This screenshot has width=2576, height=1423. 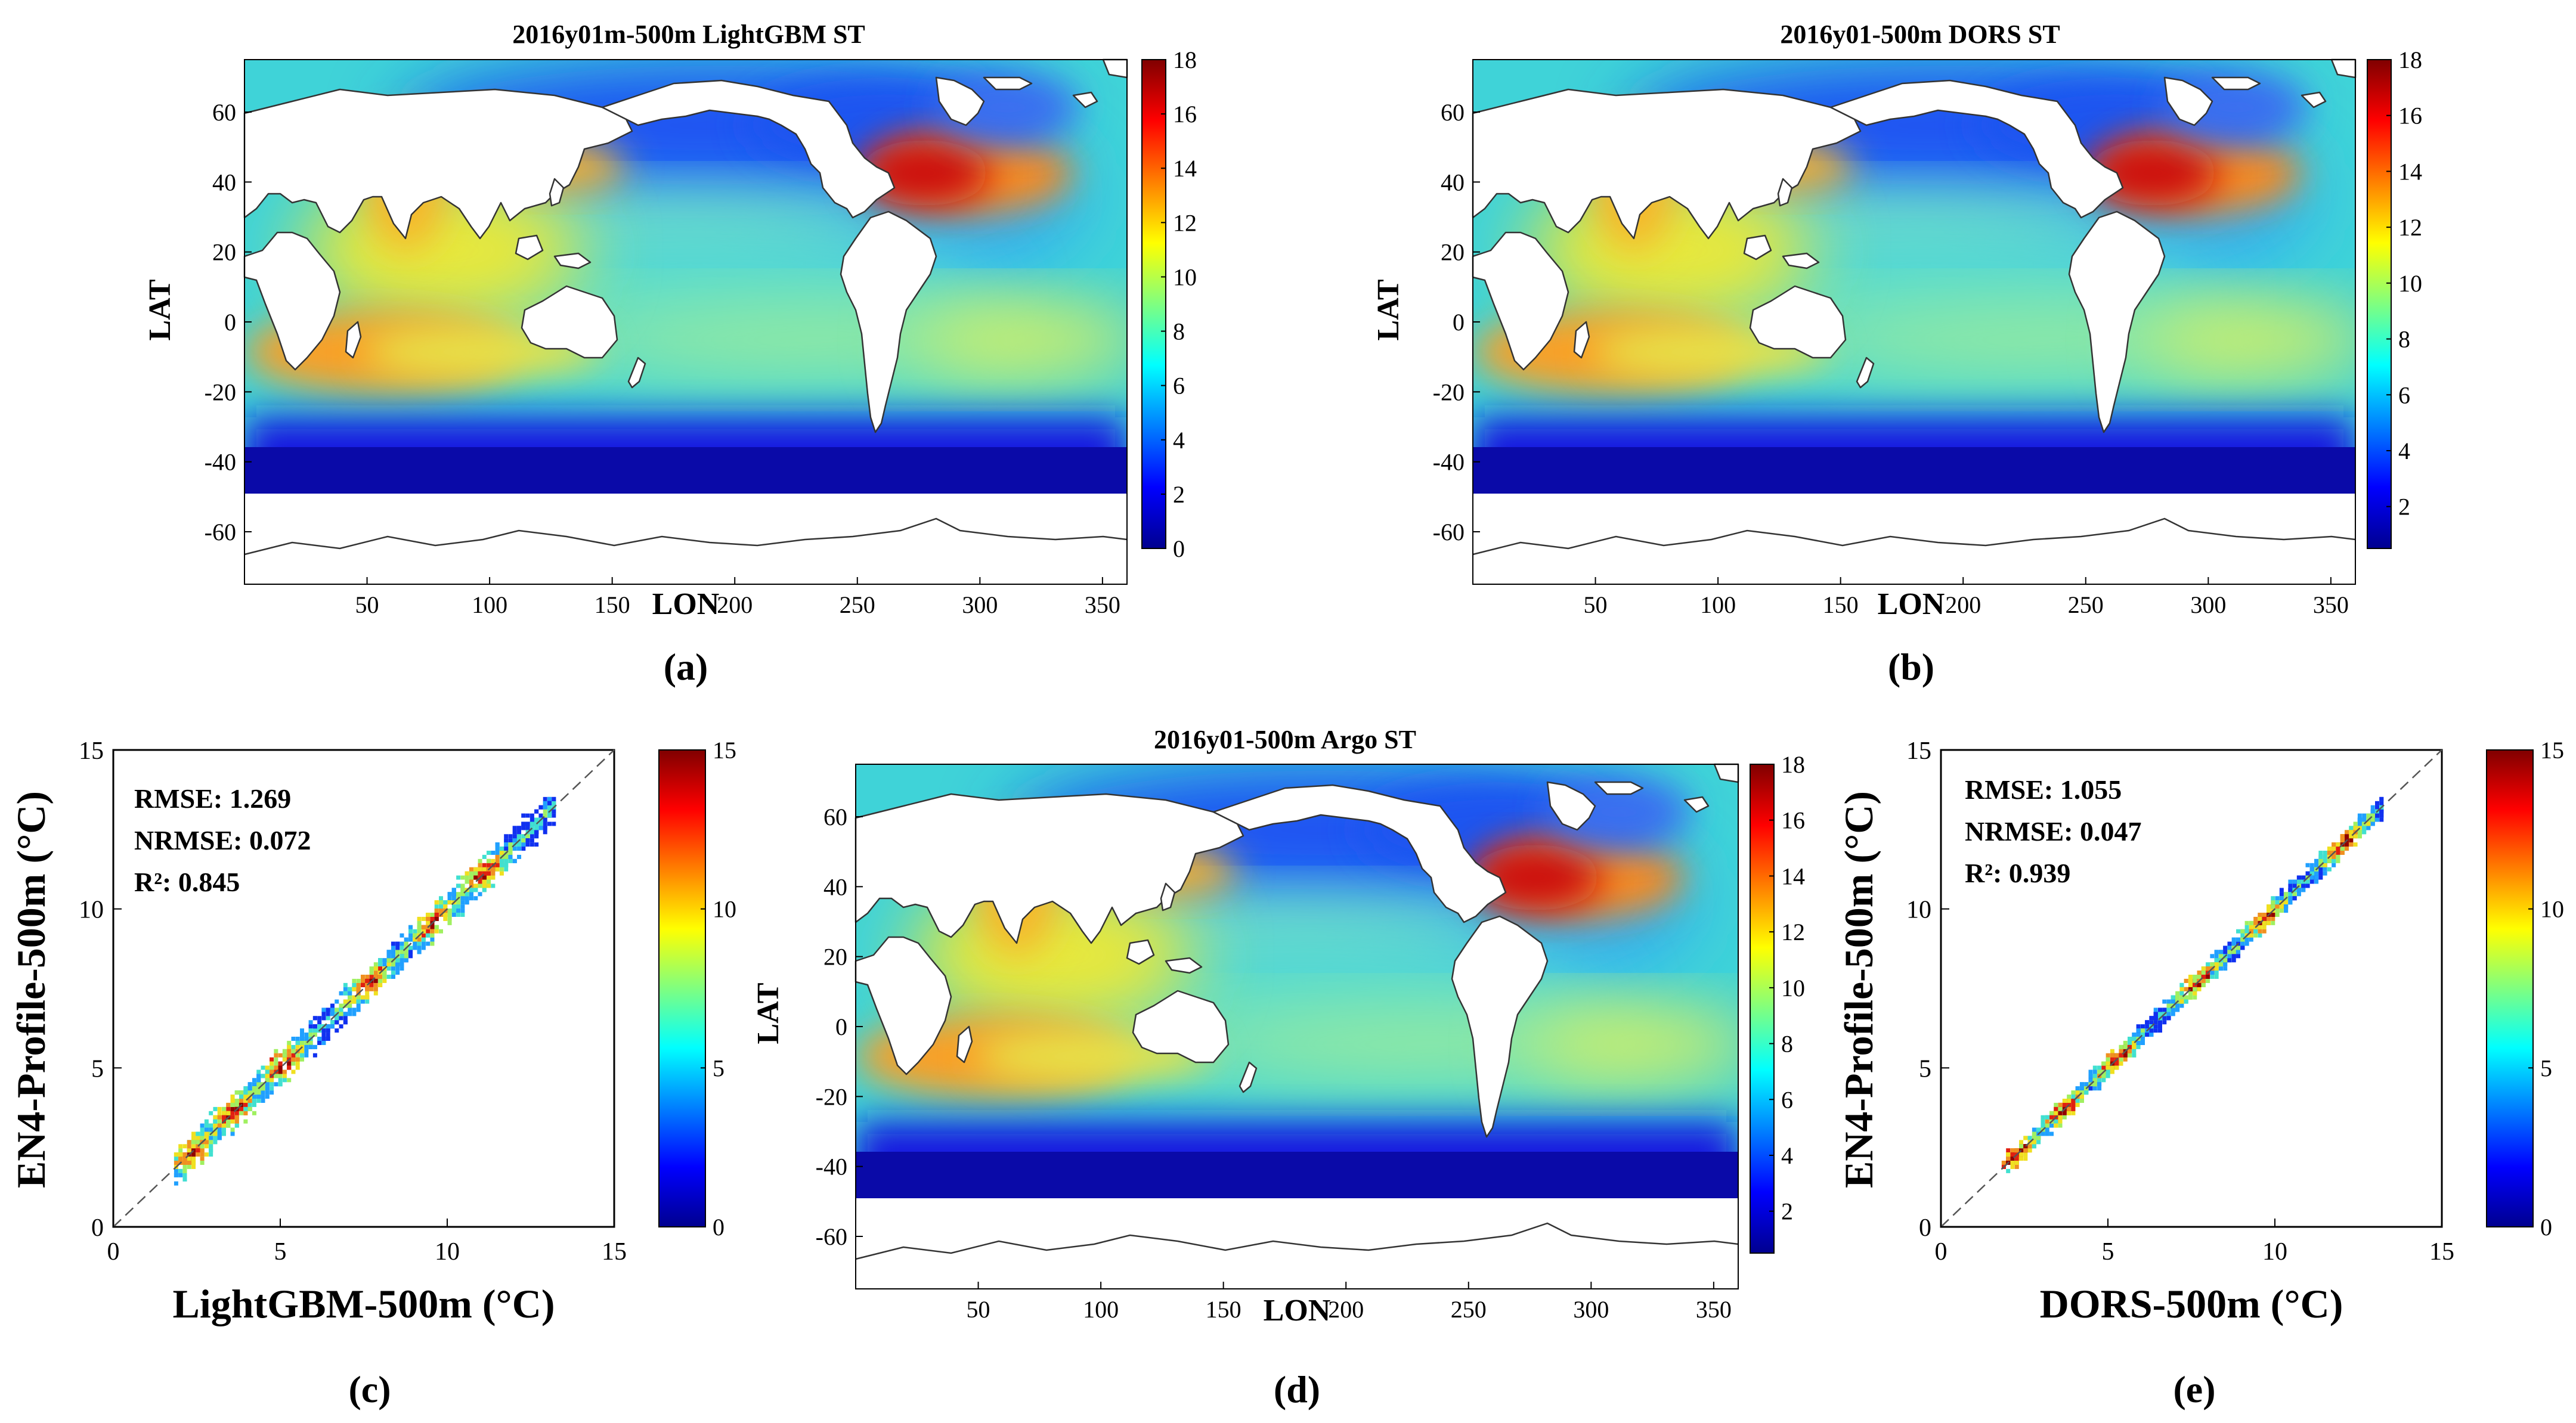 What do you see at coordinates (364, 988) in the screenshot?
I see `one-to-one-line` at bounding box center [364, 988].